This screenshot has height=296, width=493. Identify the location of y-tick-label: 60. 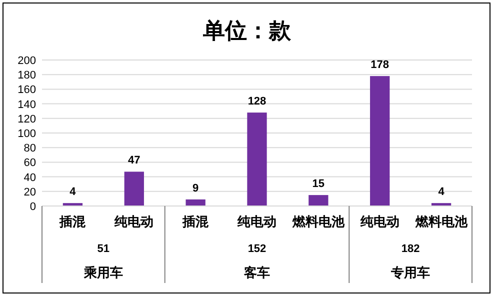
(30, 163).